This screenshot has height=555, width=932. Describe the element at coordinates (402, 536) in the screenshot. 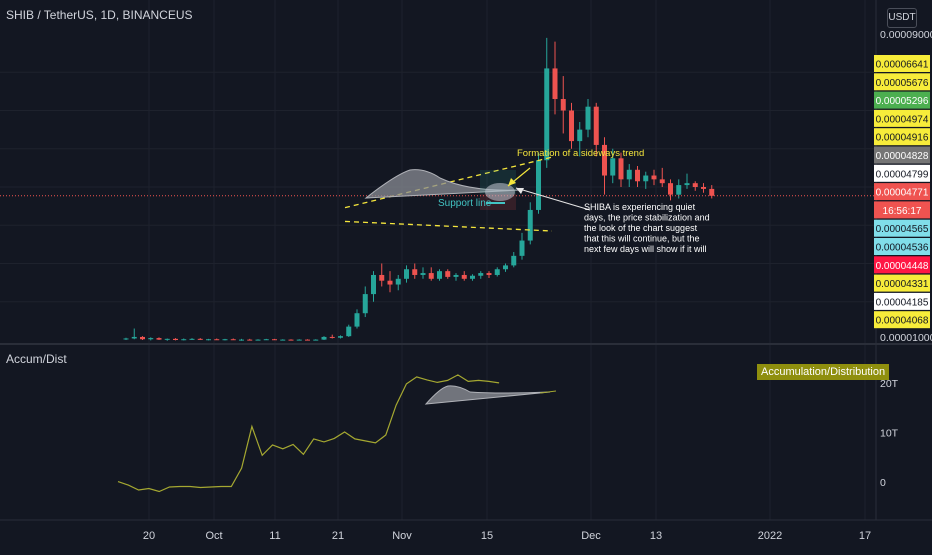

I see `x-tick-label: Nov` at that location.